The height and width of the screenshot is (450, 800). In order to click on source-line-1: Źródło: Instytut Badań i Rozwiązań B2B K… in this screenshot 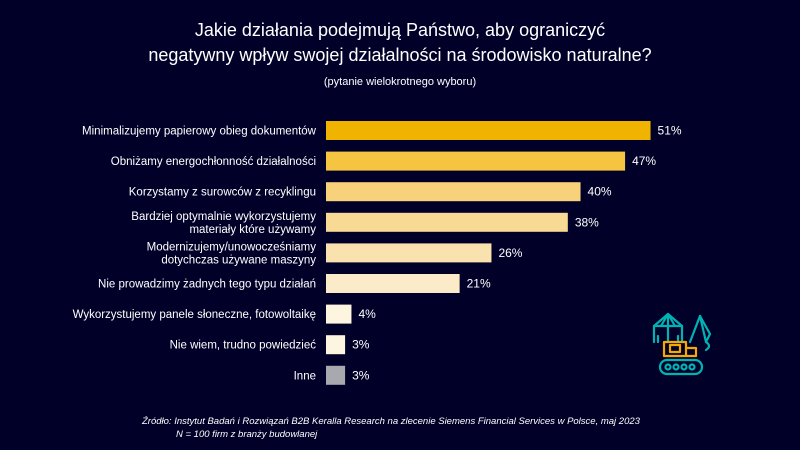, I will do `click(391, 421)`.